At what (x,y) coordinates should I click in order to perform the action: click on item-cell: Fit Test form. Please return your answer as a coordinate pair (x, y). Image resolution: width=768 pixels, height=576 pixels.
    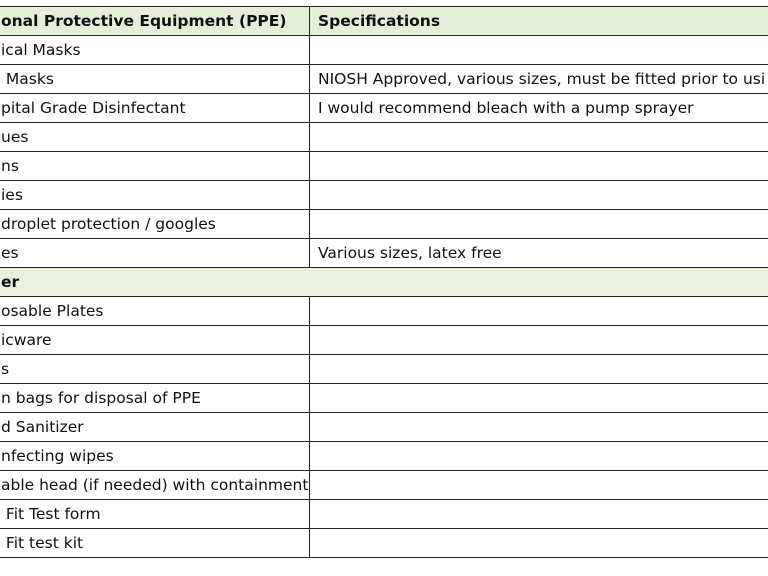
    Looking at the image, I should click on (155, 514).